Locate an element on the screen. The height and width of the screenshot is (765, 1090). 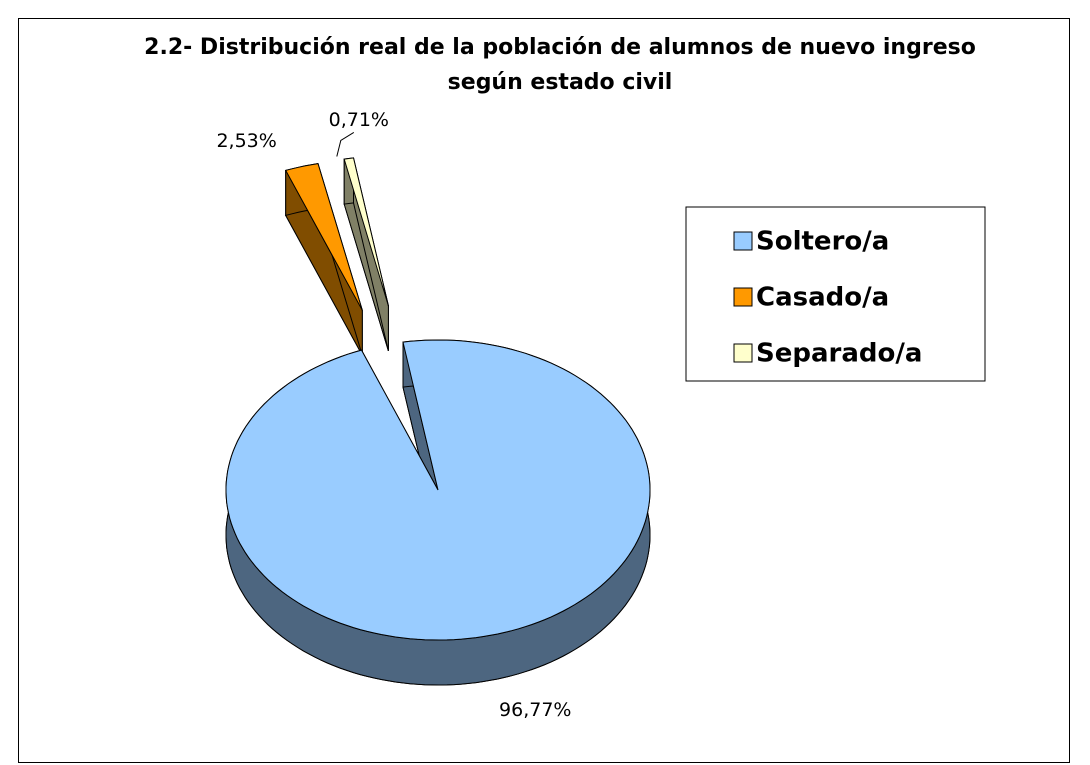
data-label: 0,71% is located at coordinates (359, 120).